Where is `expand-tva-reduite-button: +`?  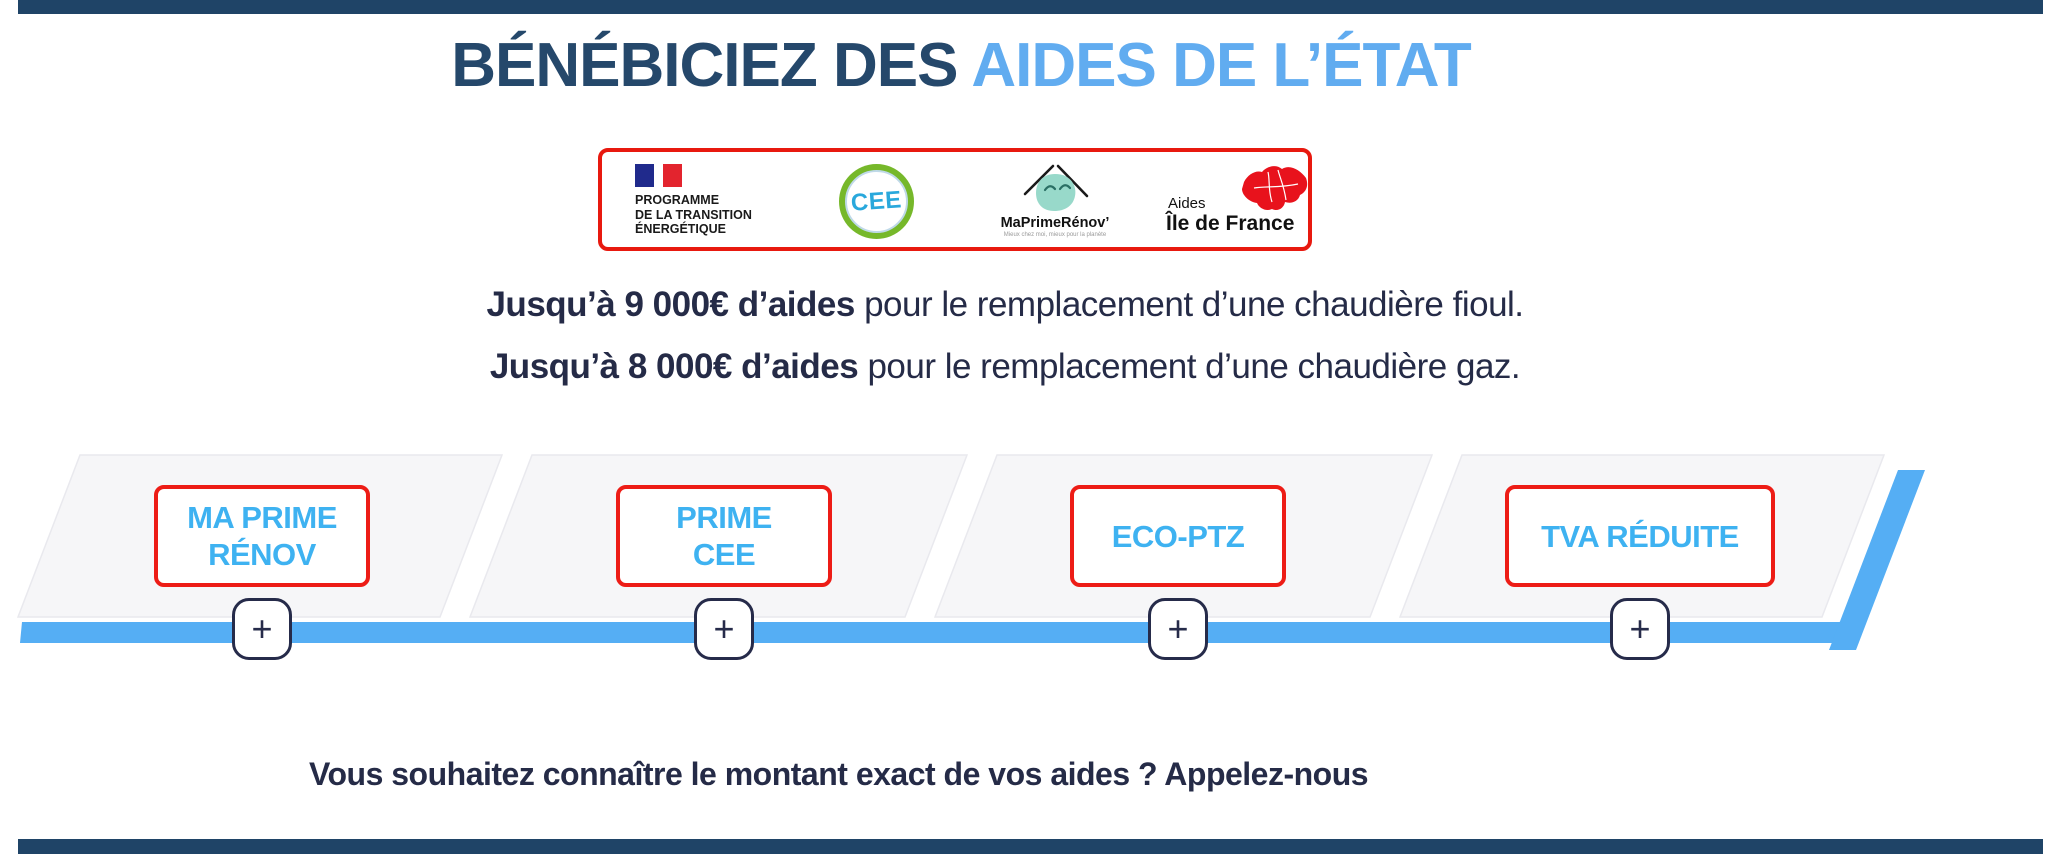 expand-tva-reduite-button: + is located at coordinates (1640, 629).